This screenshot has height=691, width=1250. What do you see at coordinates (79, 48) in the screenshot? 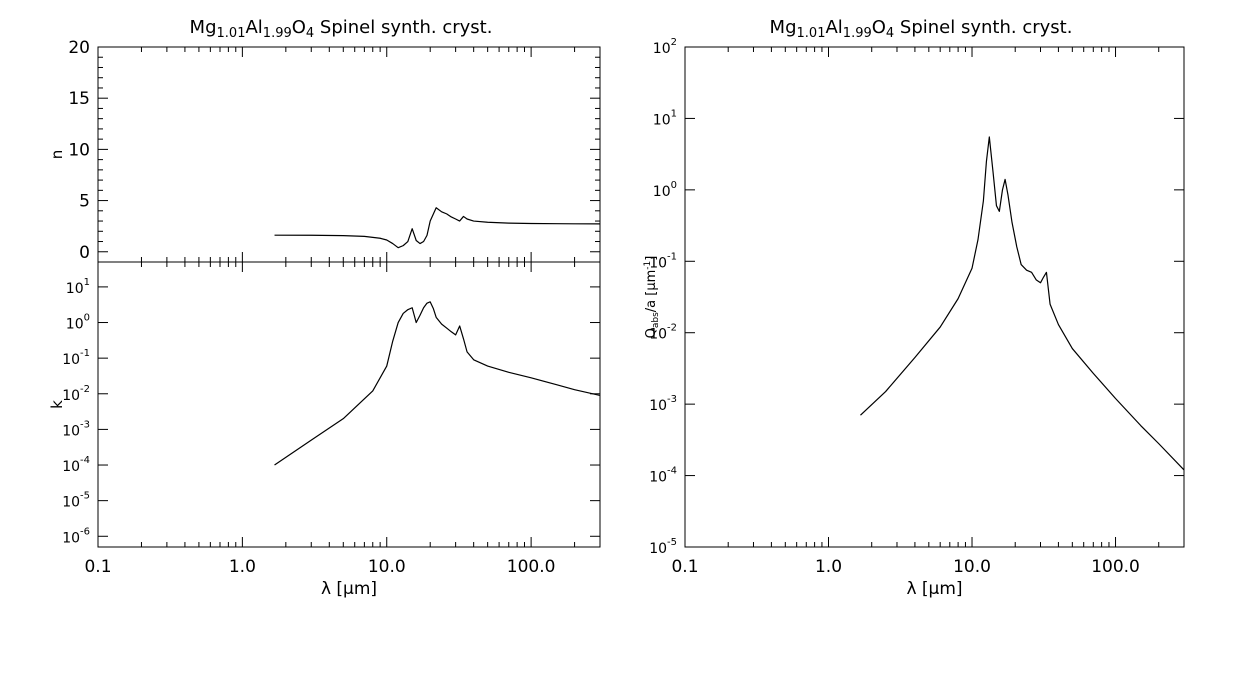
I see `y-tick-label: 20` at bounding box center [79, 48].